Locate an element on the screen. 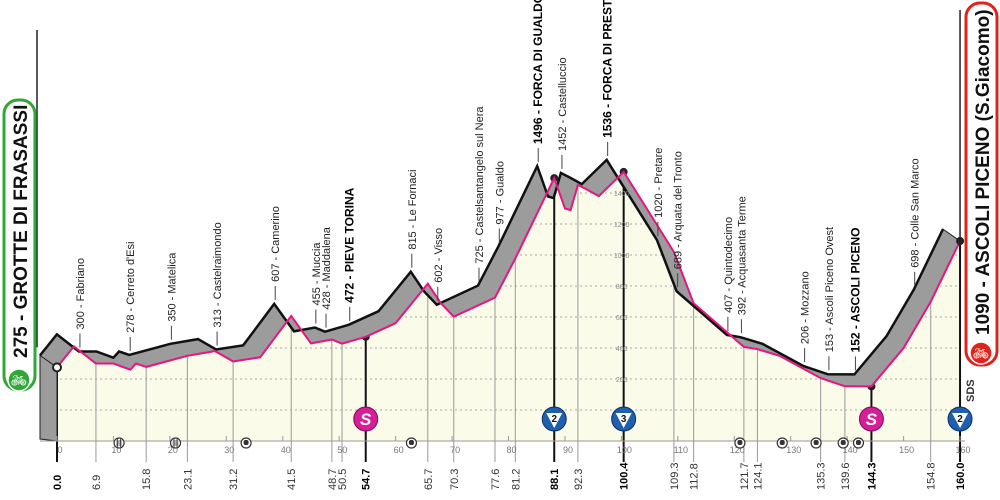 The height and width of the screenshot is (500, 1000). km-tick-label: 50 is located at coordinates (342, 450).